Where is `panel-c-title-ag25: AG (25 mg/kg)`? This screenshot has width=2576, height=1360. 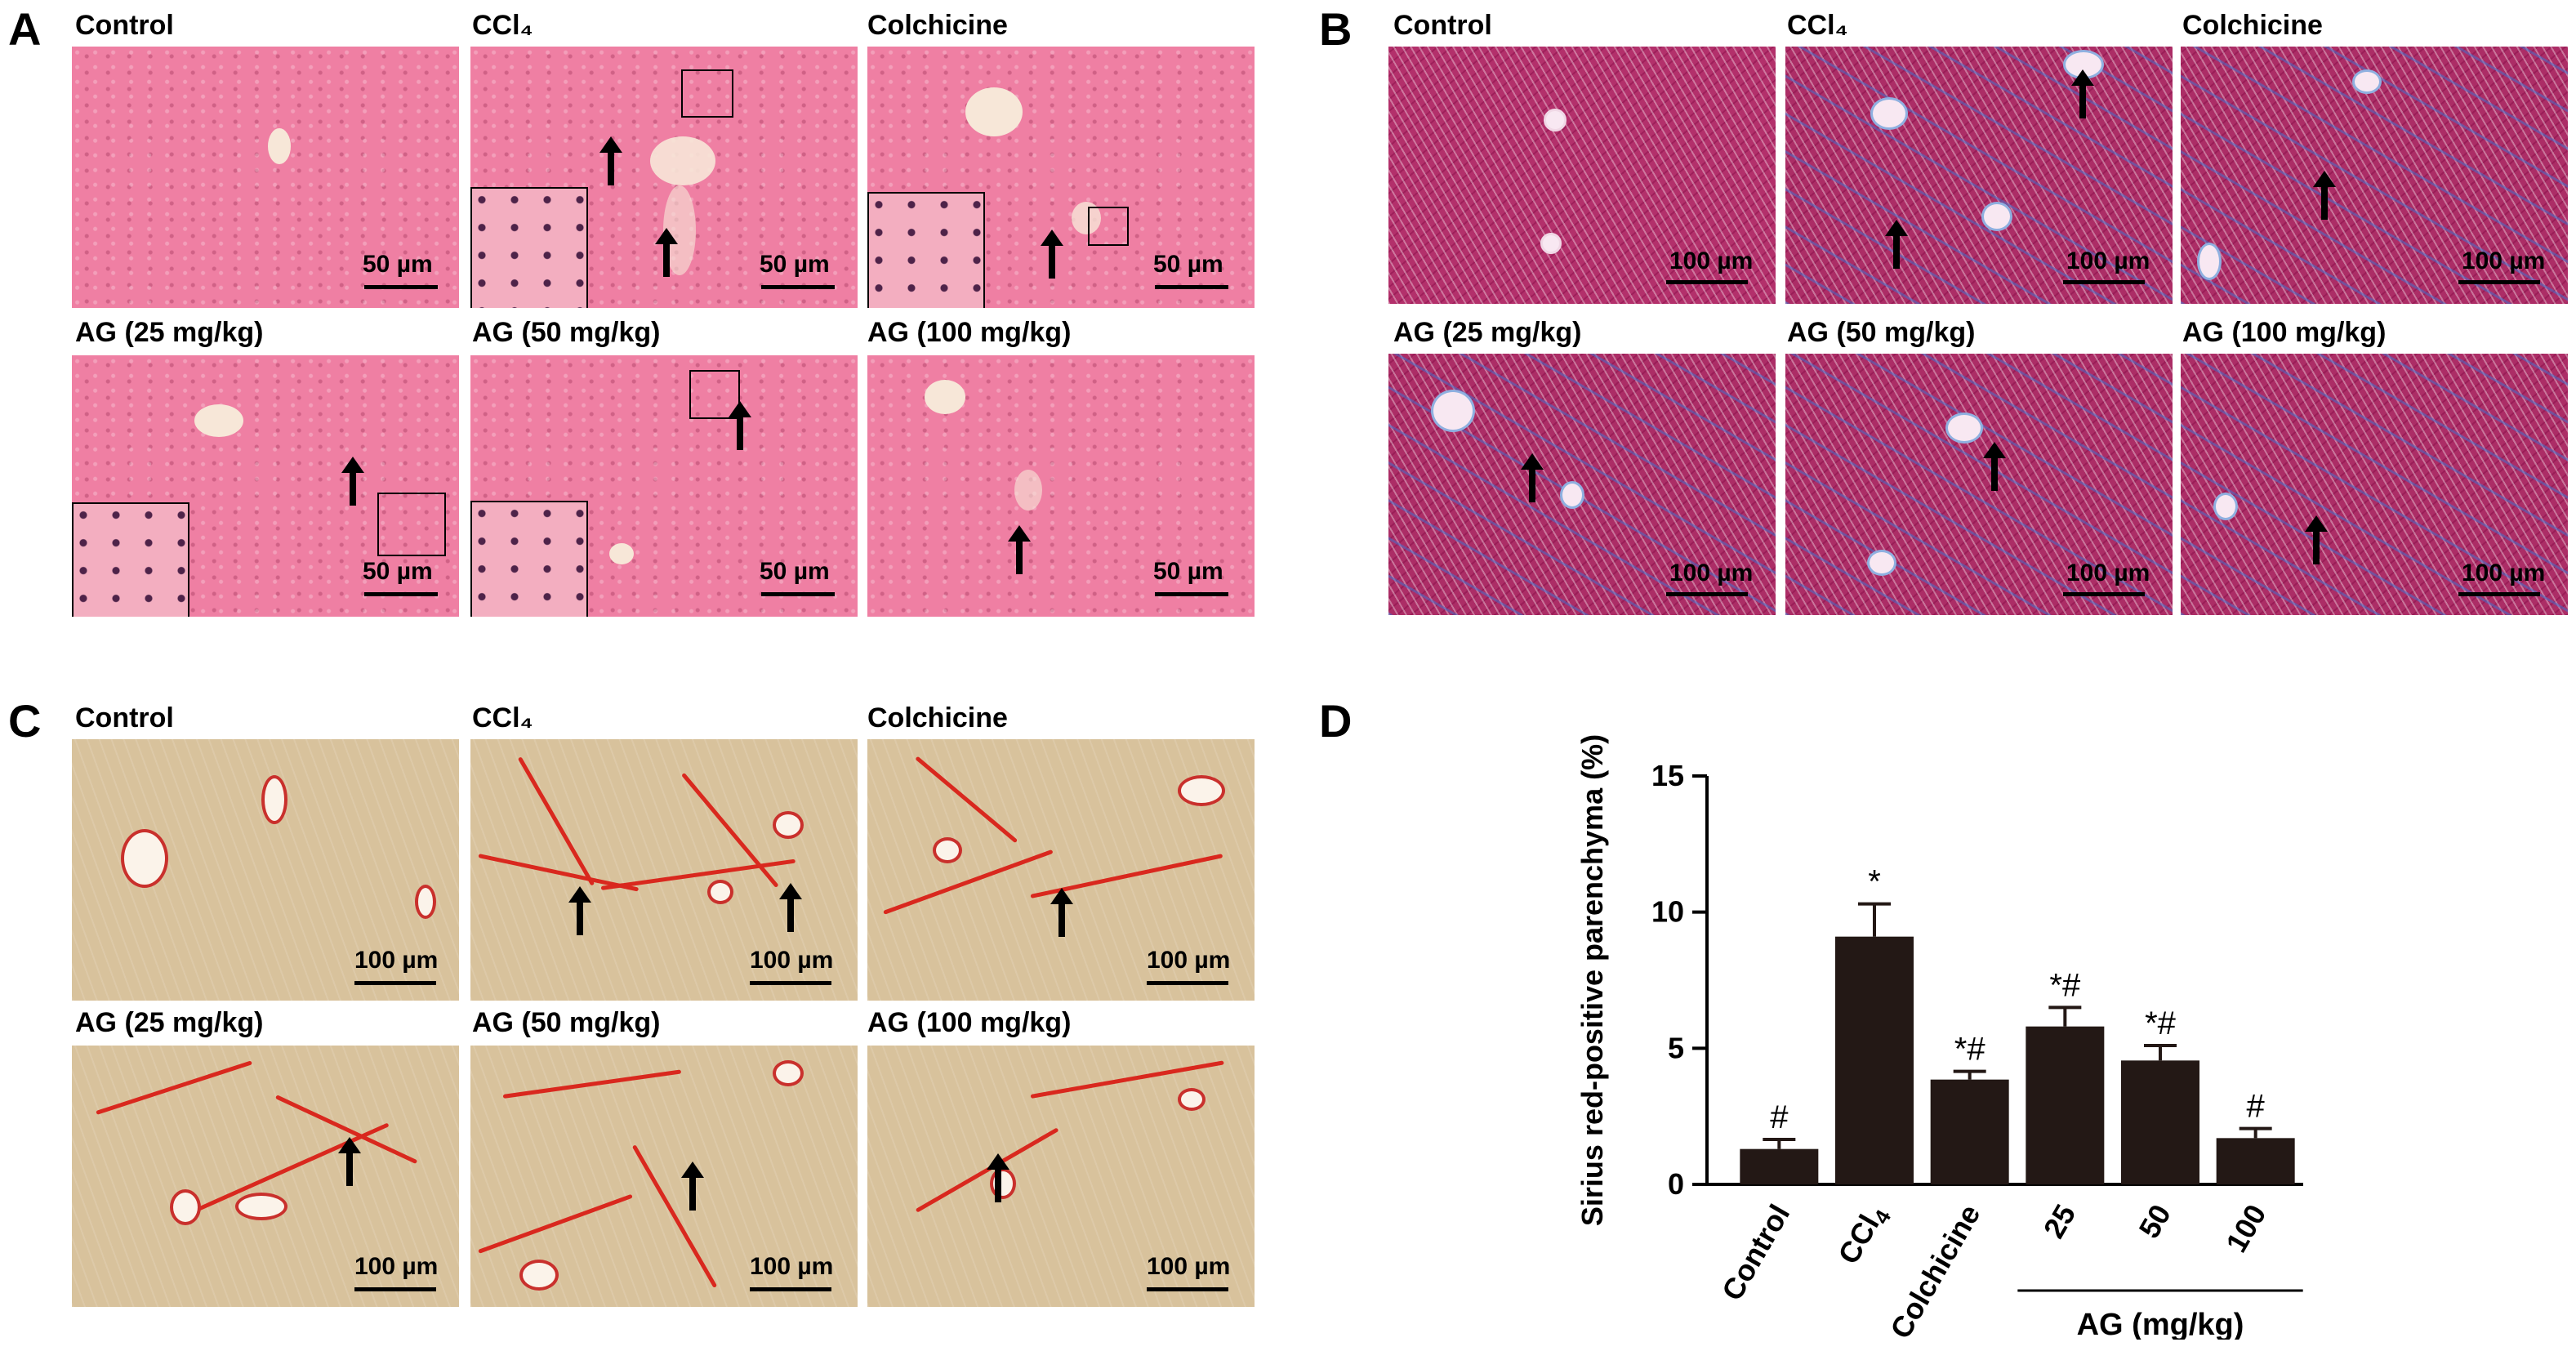
panel-c-title-ag25: AG (25 mg/kg) is located at coordinates (169, 1023).